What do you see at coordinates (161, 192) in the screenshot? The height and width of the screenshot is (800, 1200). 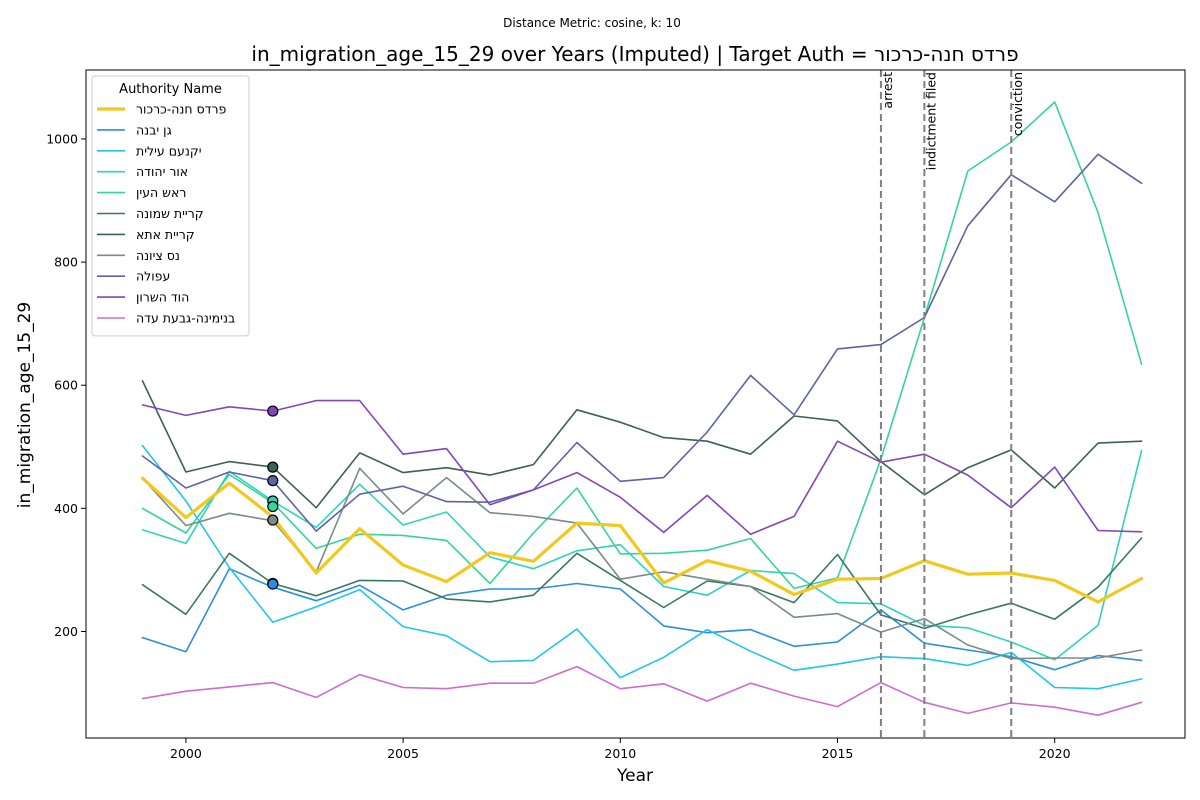 I see `legend-label-5: ראש העין` at bounding box center [161, 192].